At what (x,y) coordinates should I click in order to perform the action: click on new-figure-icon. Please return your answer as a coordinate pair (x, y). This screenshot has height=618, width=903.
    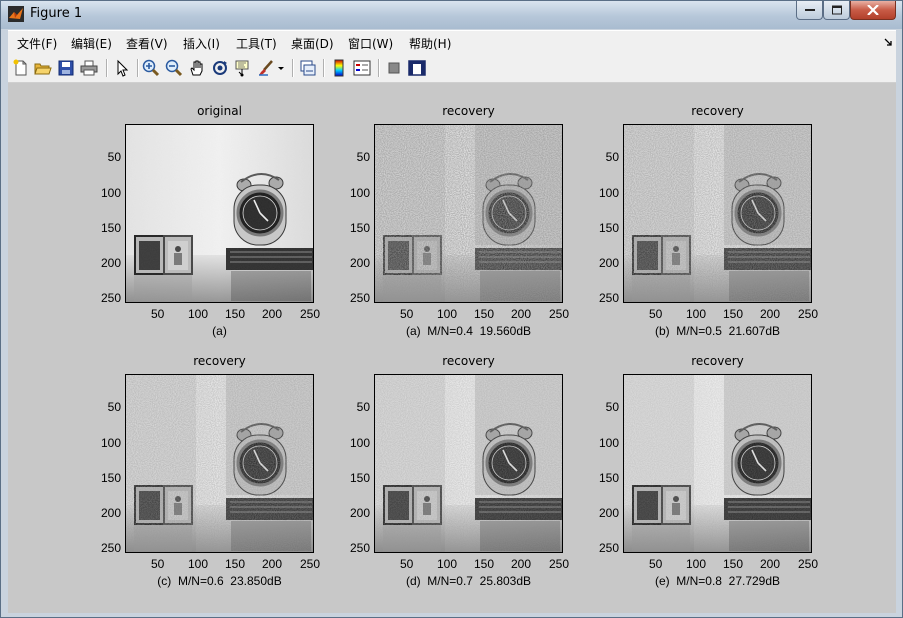
    Looking at the image, I should click on (21, 68).